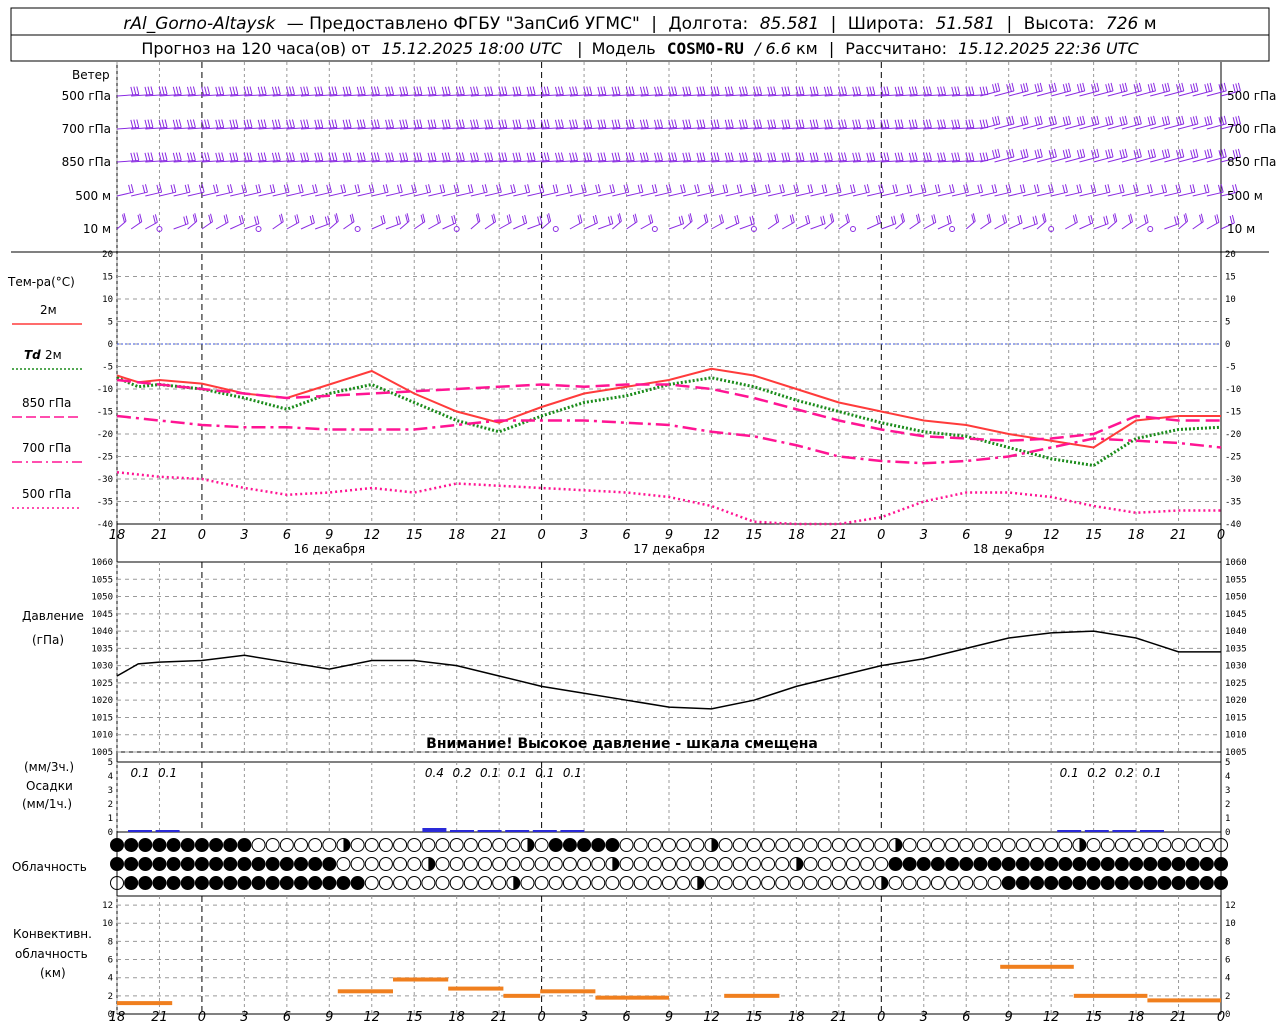  Describe the element at coordinates (1230, 924) in the screenshot. I see `convective-ytick-right: 10` at that location.